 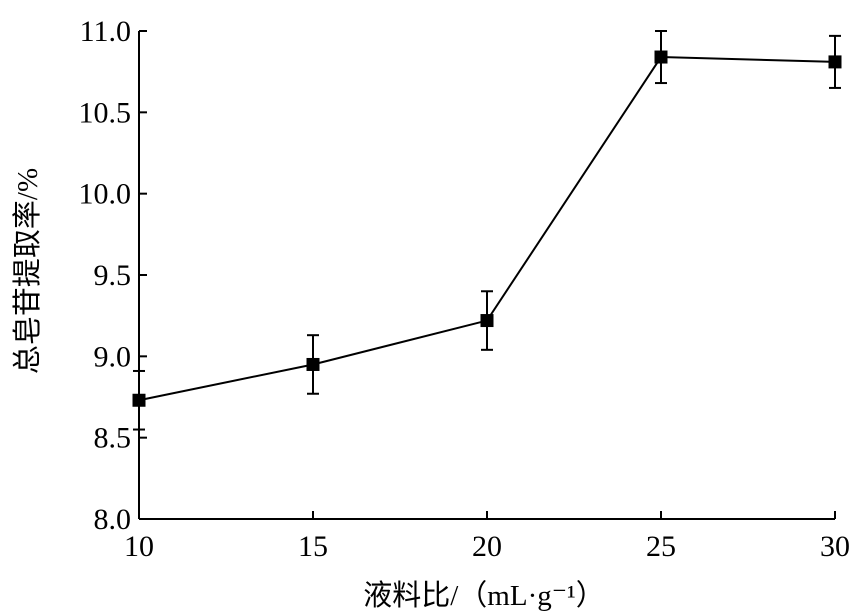 What do you see at coordinates (27, 271) in the screenshot?
I see `y-axis-title: 总皂苷提取率/%` at bounding box center [27, 271].